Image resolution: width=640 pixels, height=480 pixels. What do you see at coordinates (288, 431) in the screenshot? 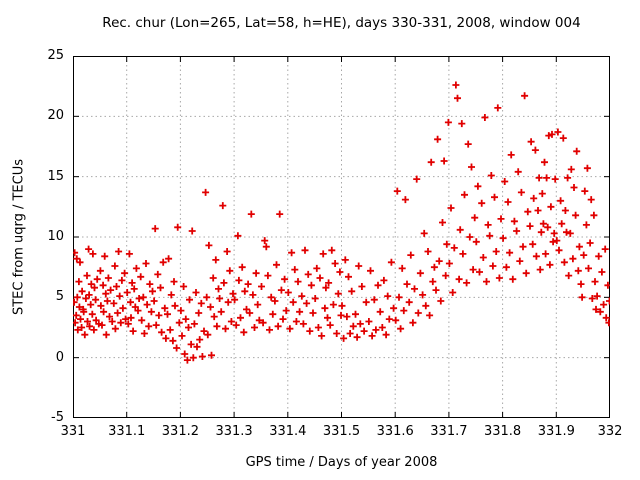
I see `x-tick-label: 331.4` at bounding box center [288, 431].